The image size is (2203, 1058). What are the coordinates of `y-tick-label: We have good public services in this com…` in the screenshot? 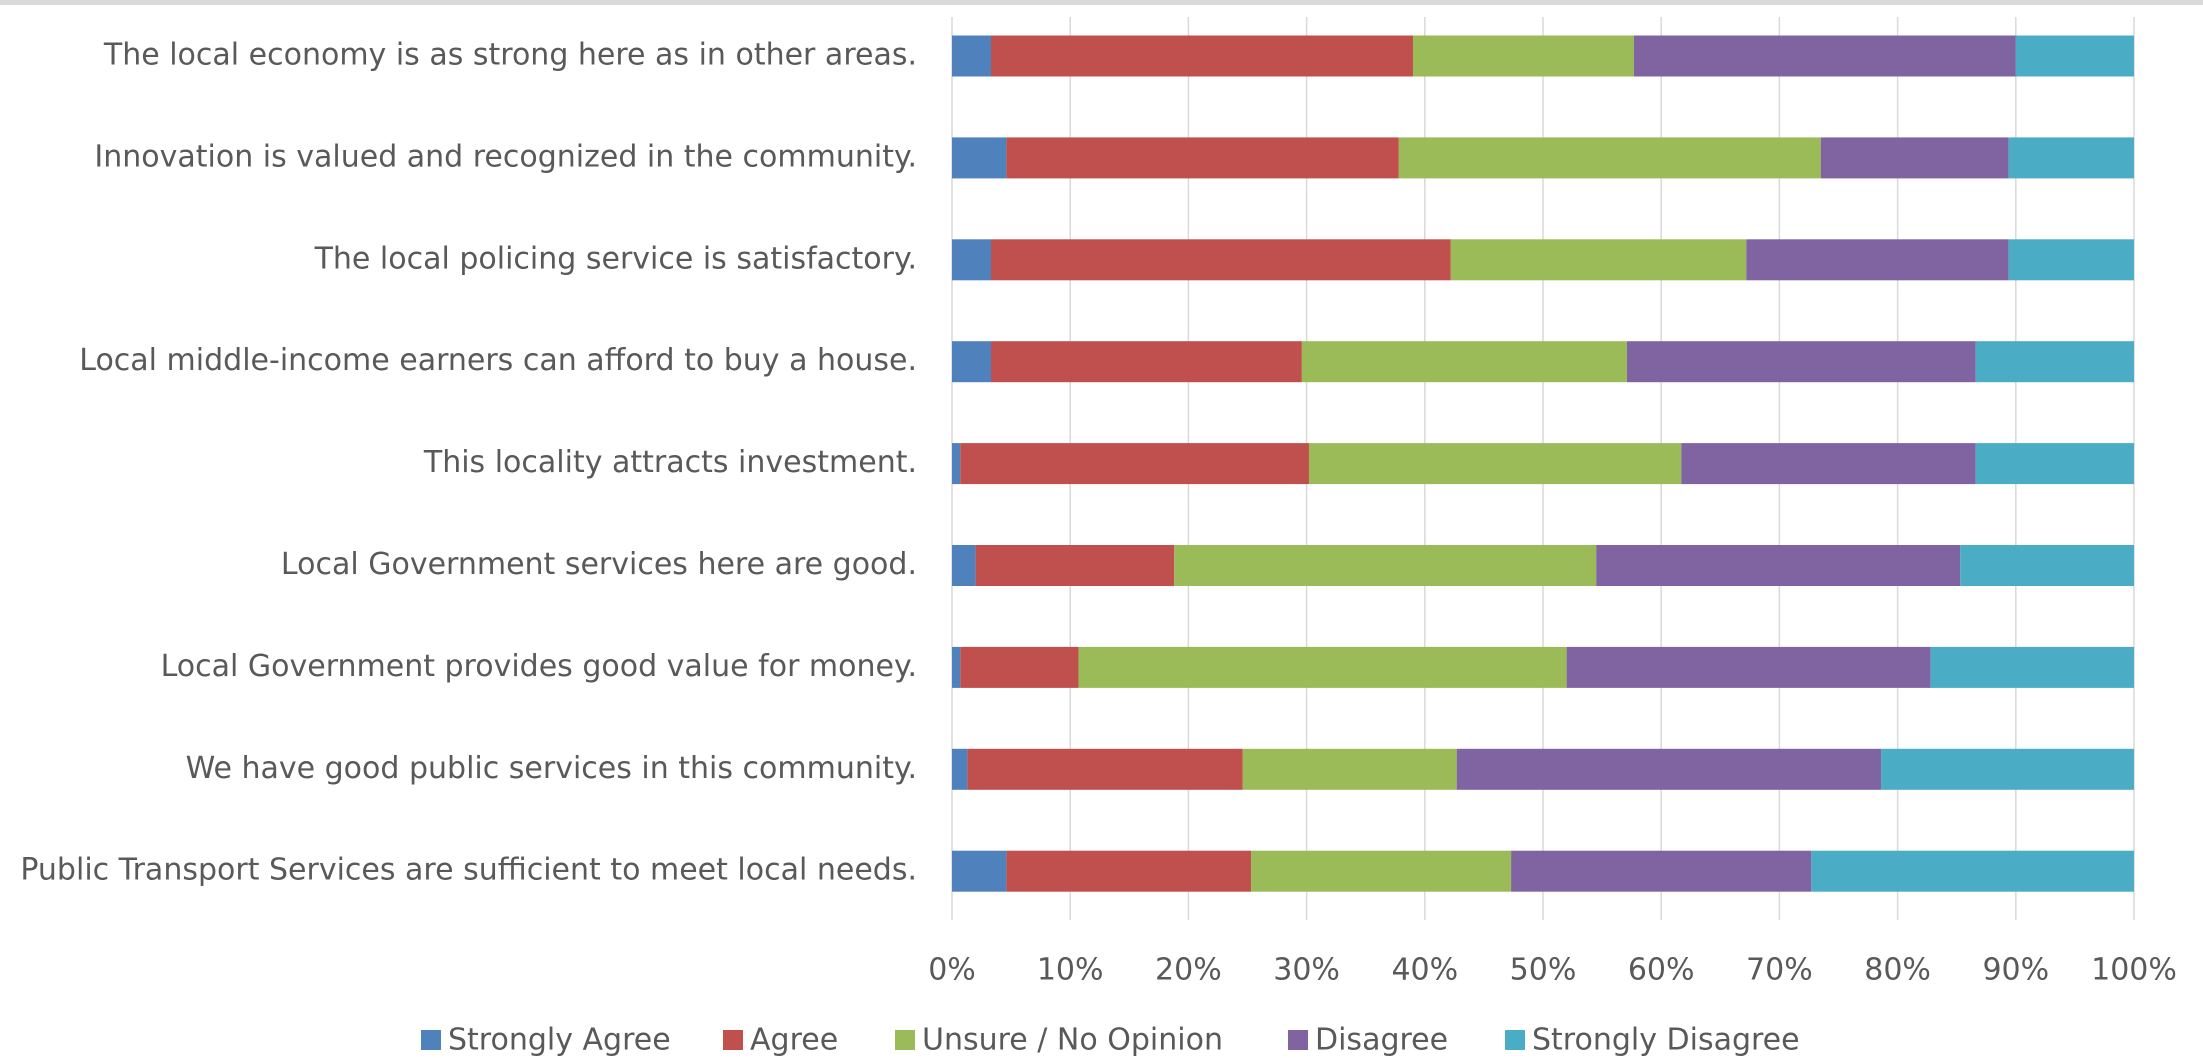 It's located at (551, 768).